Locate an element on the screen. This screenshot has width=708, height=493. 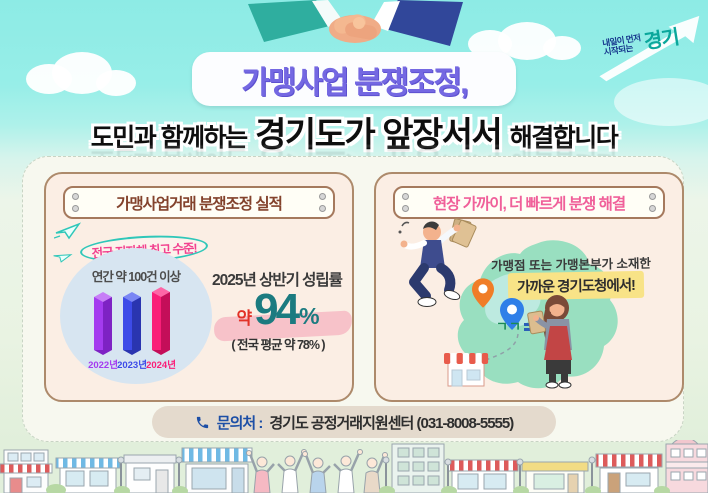
left-card-header: 가맹사업거래 분쟁조정 실적 is located at coordinates (199, 202).